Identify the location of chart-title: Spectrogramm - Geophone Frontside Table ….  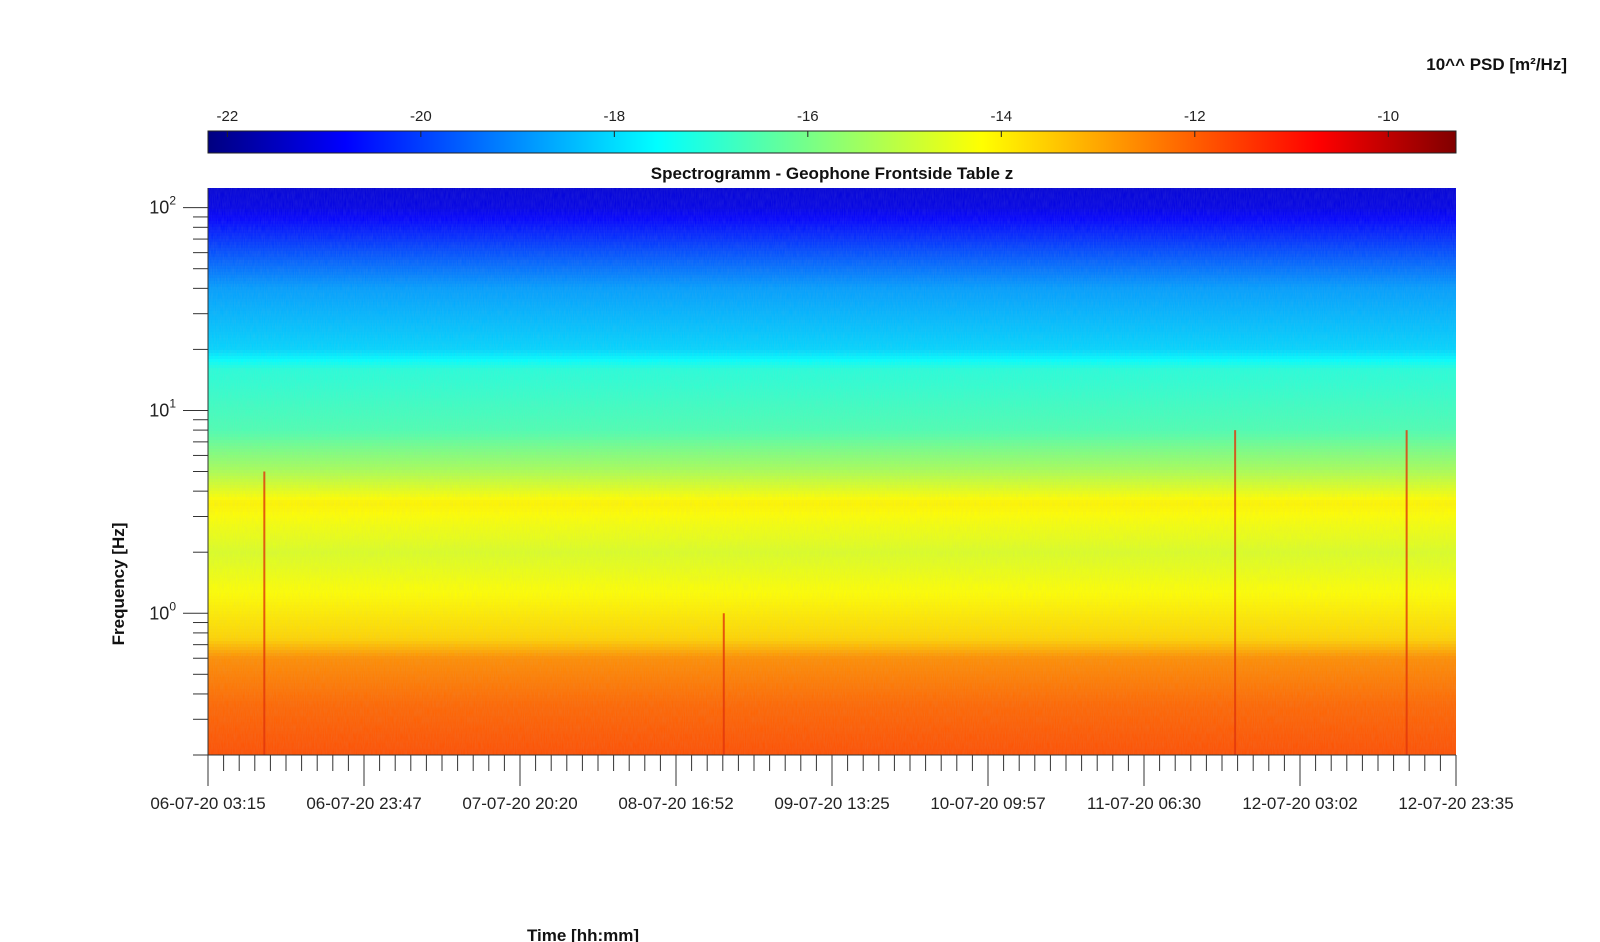
(832, 173).